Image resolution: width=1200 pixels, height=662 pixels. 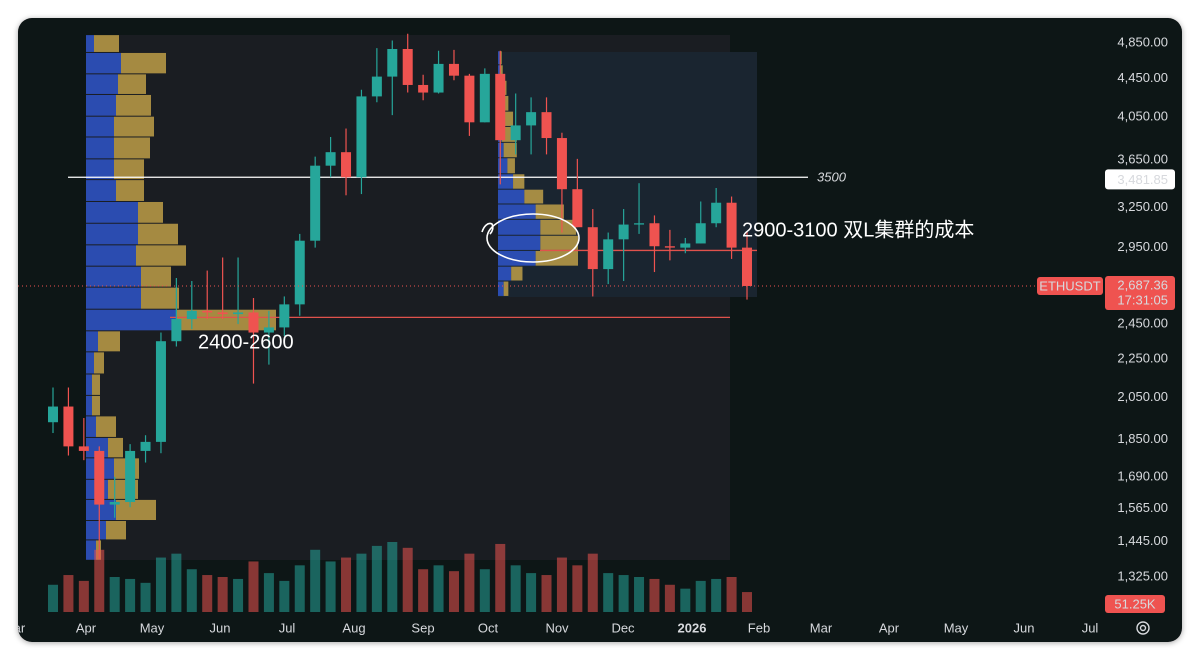 What do you see at coordinates (1024, 627) in the screenshot?
I see `x-tick-label: Jun` at bounding box center [1024, 627].